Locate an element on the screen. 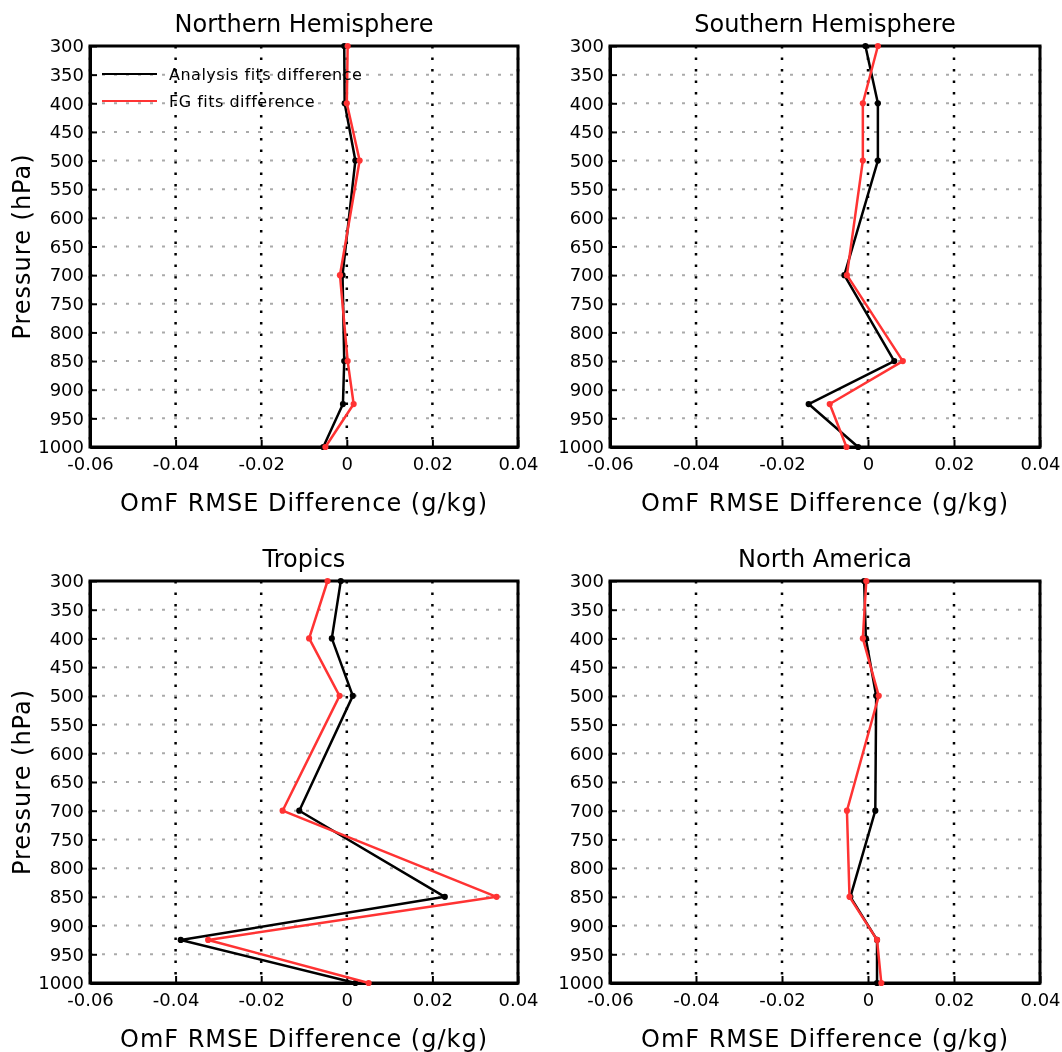 The height and width of the screenshot is (1052, 1062). chart-title: Northern Hemisphere is located at coordinates (304, 24).